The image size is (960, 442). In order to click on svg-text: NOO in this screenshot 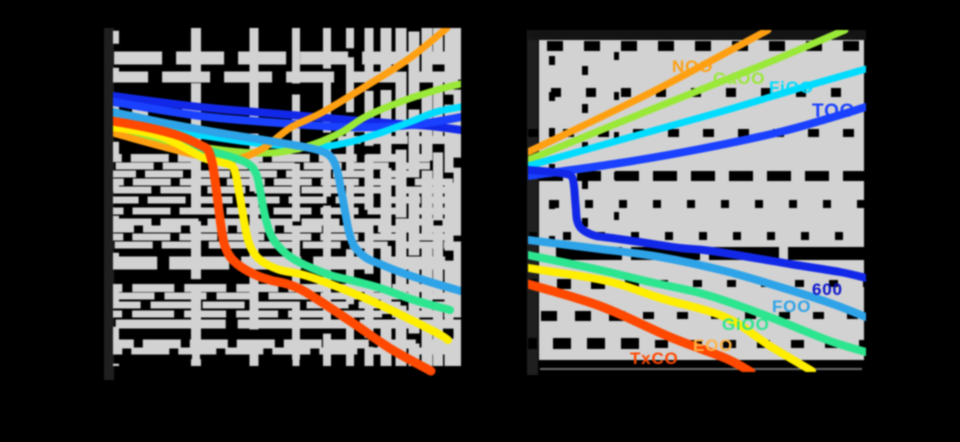, I will do `click(692, 66)`.